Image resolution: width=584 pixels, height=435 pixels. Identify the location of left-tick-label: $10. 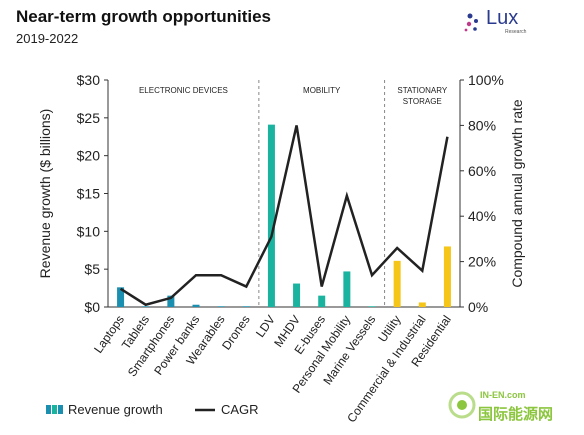
(89, 231).